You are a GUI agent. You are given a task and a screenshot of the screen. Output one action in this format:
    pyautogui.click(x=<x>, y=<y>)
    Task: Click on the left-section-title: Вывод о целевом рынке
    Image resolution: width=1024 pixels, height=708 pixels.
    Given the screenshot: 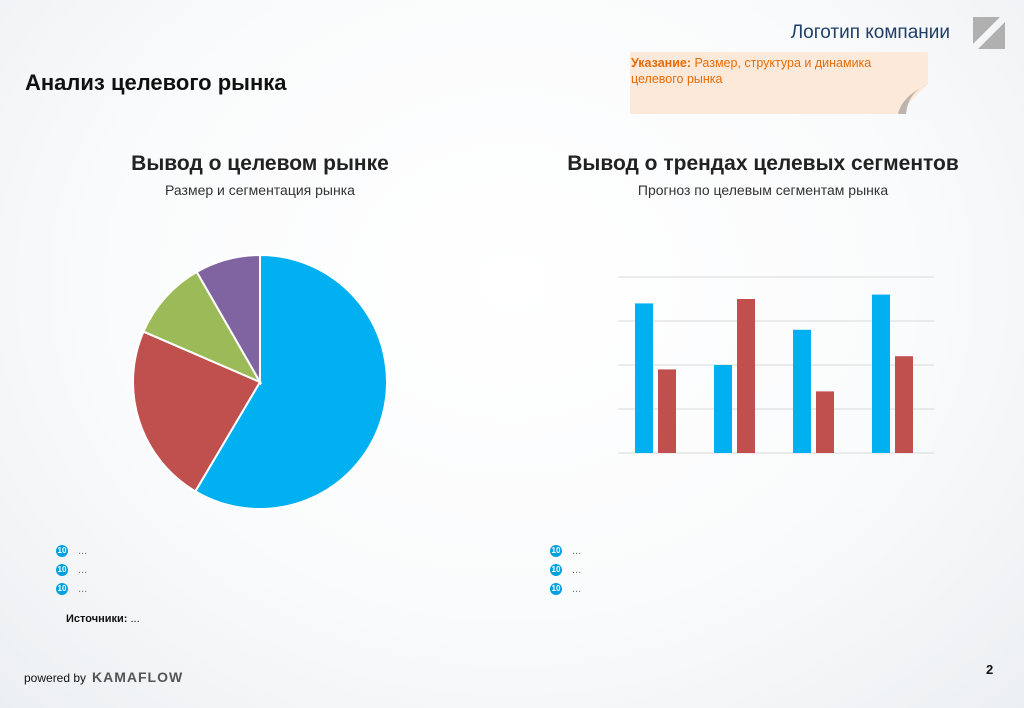 What is the action you would take?
    pyautogui.click(x=260, y=163)
    